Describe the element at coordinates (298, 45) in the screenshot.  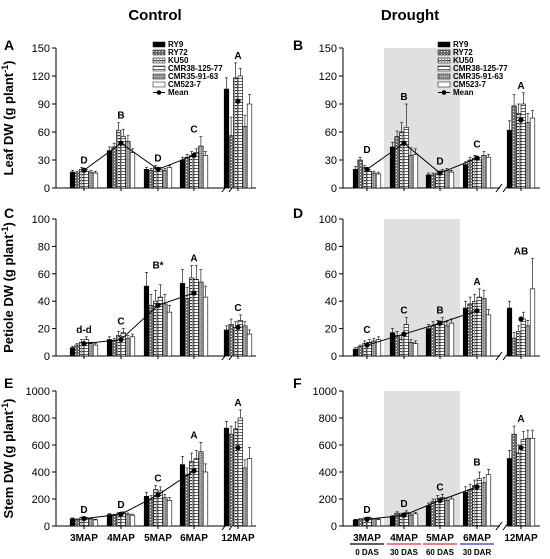
I see `panel-letter: B` at that location.